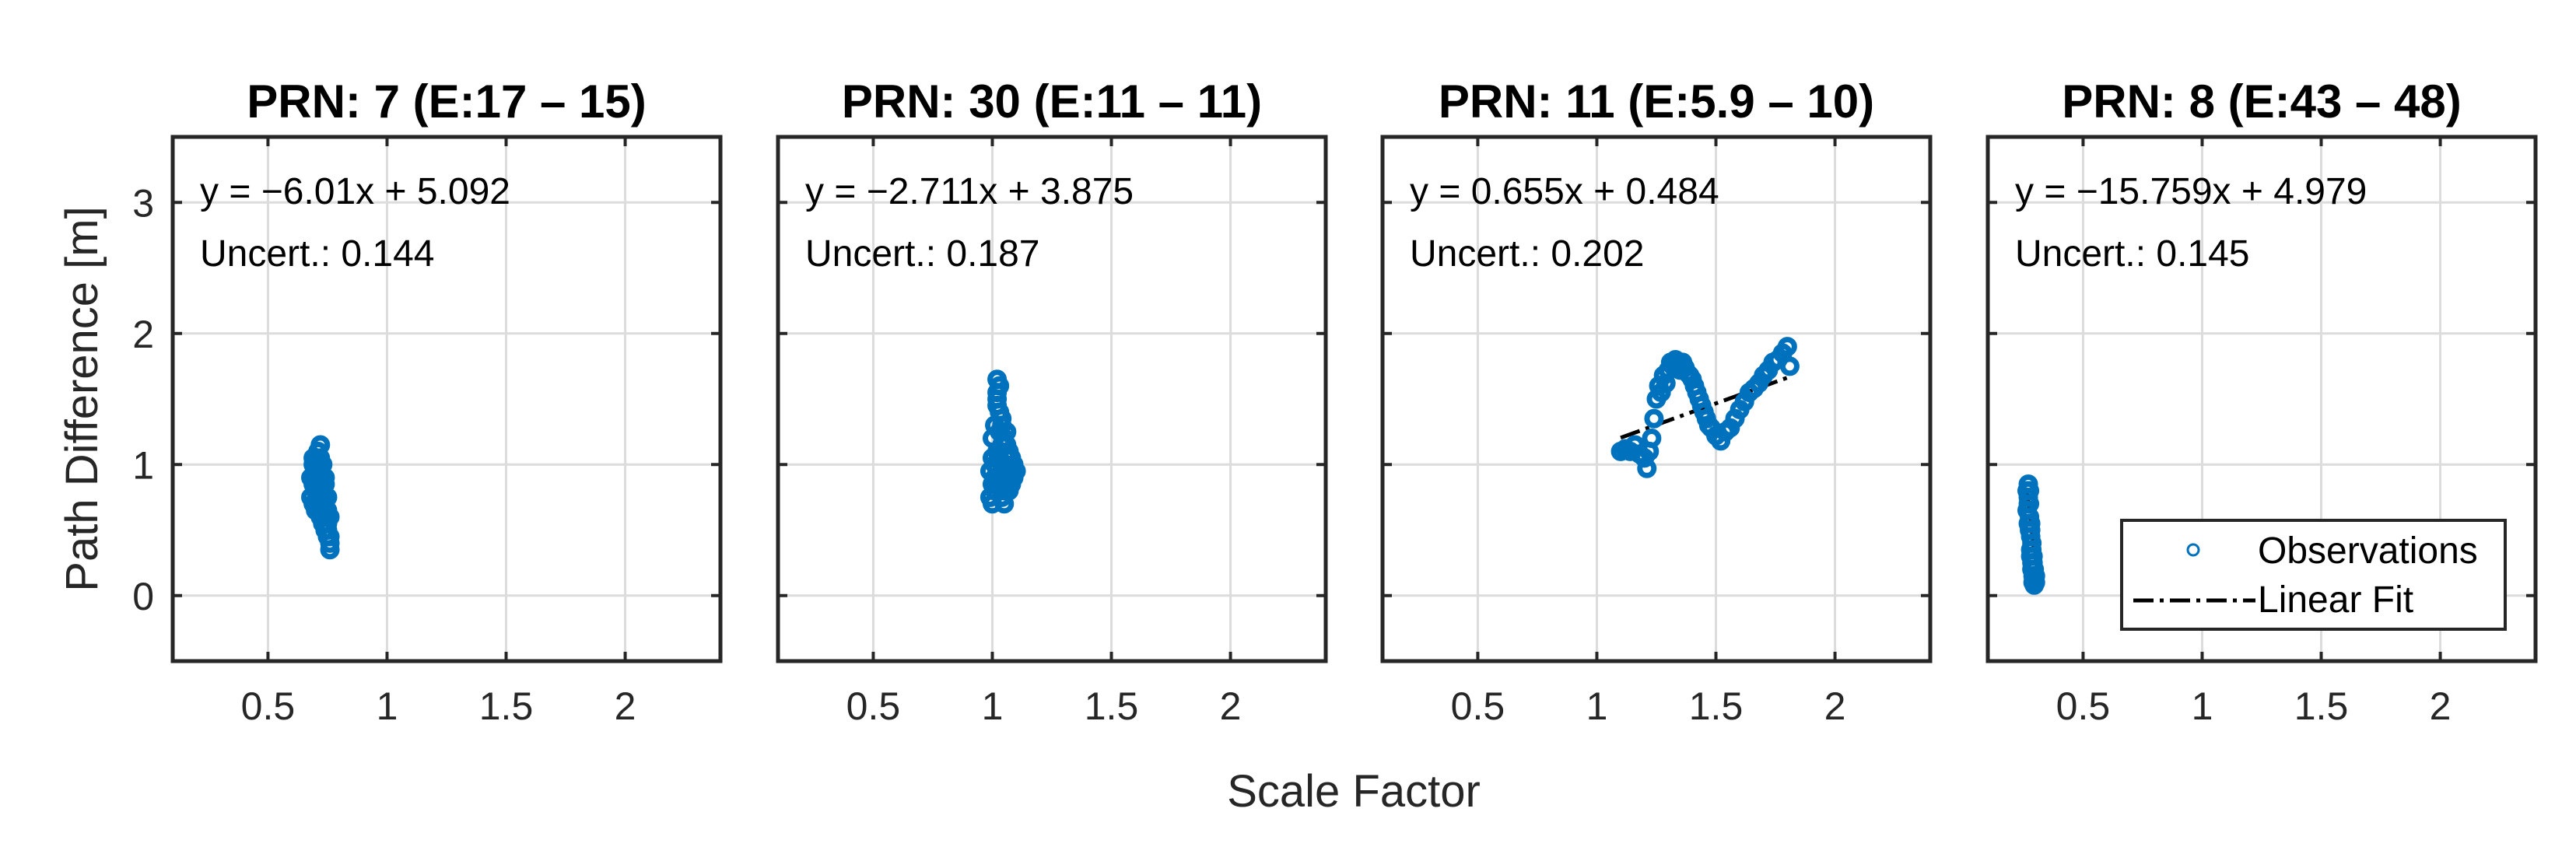 This screenshot has height=847, width=2576. I want to click on y-tick-label: 2, so click(143, 335).